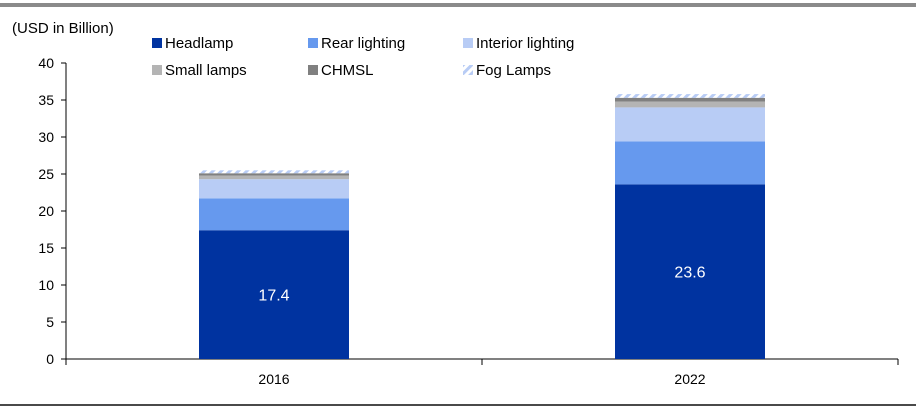 The image size is (916, 420). What do you see at coordinates (157, 43) in the screenshot?
I see `legend-swatch-headlamp` at bounding box center [157, 43].